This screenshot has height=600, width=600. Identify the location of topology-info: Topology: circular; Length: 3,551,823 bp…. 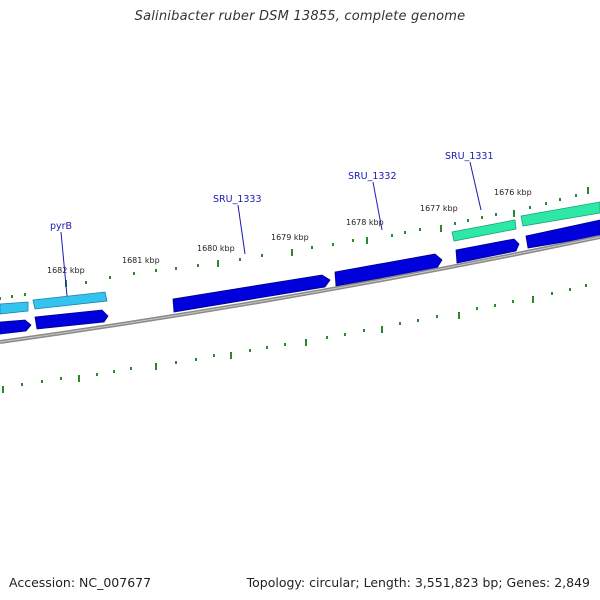
(418, 582).